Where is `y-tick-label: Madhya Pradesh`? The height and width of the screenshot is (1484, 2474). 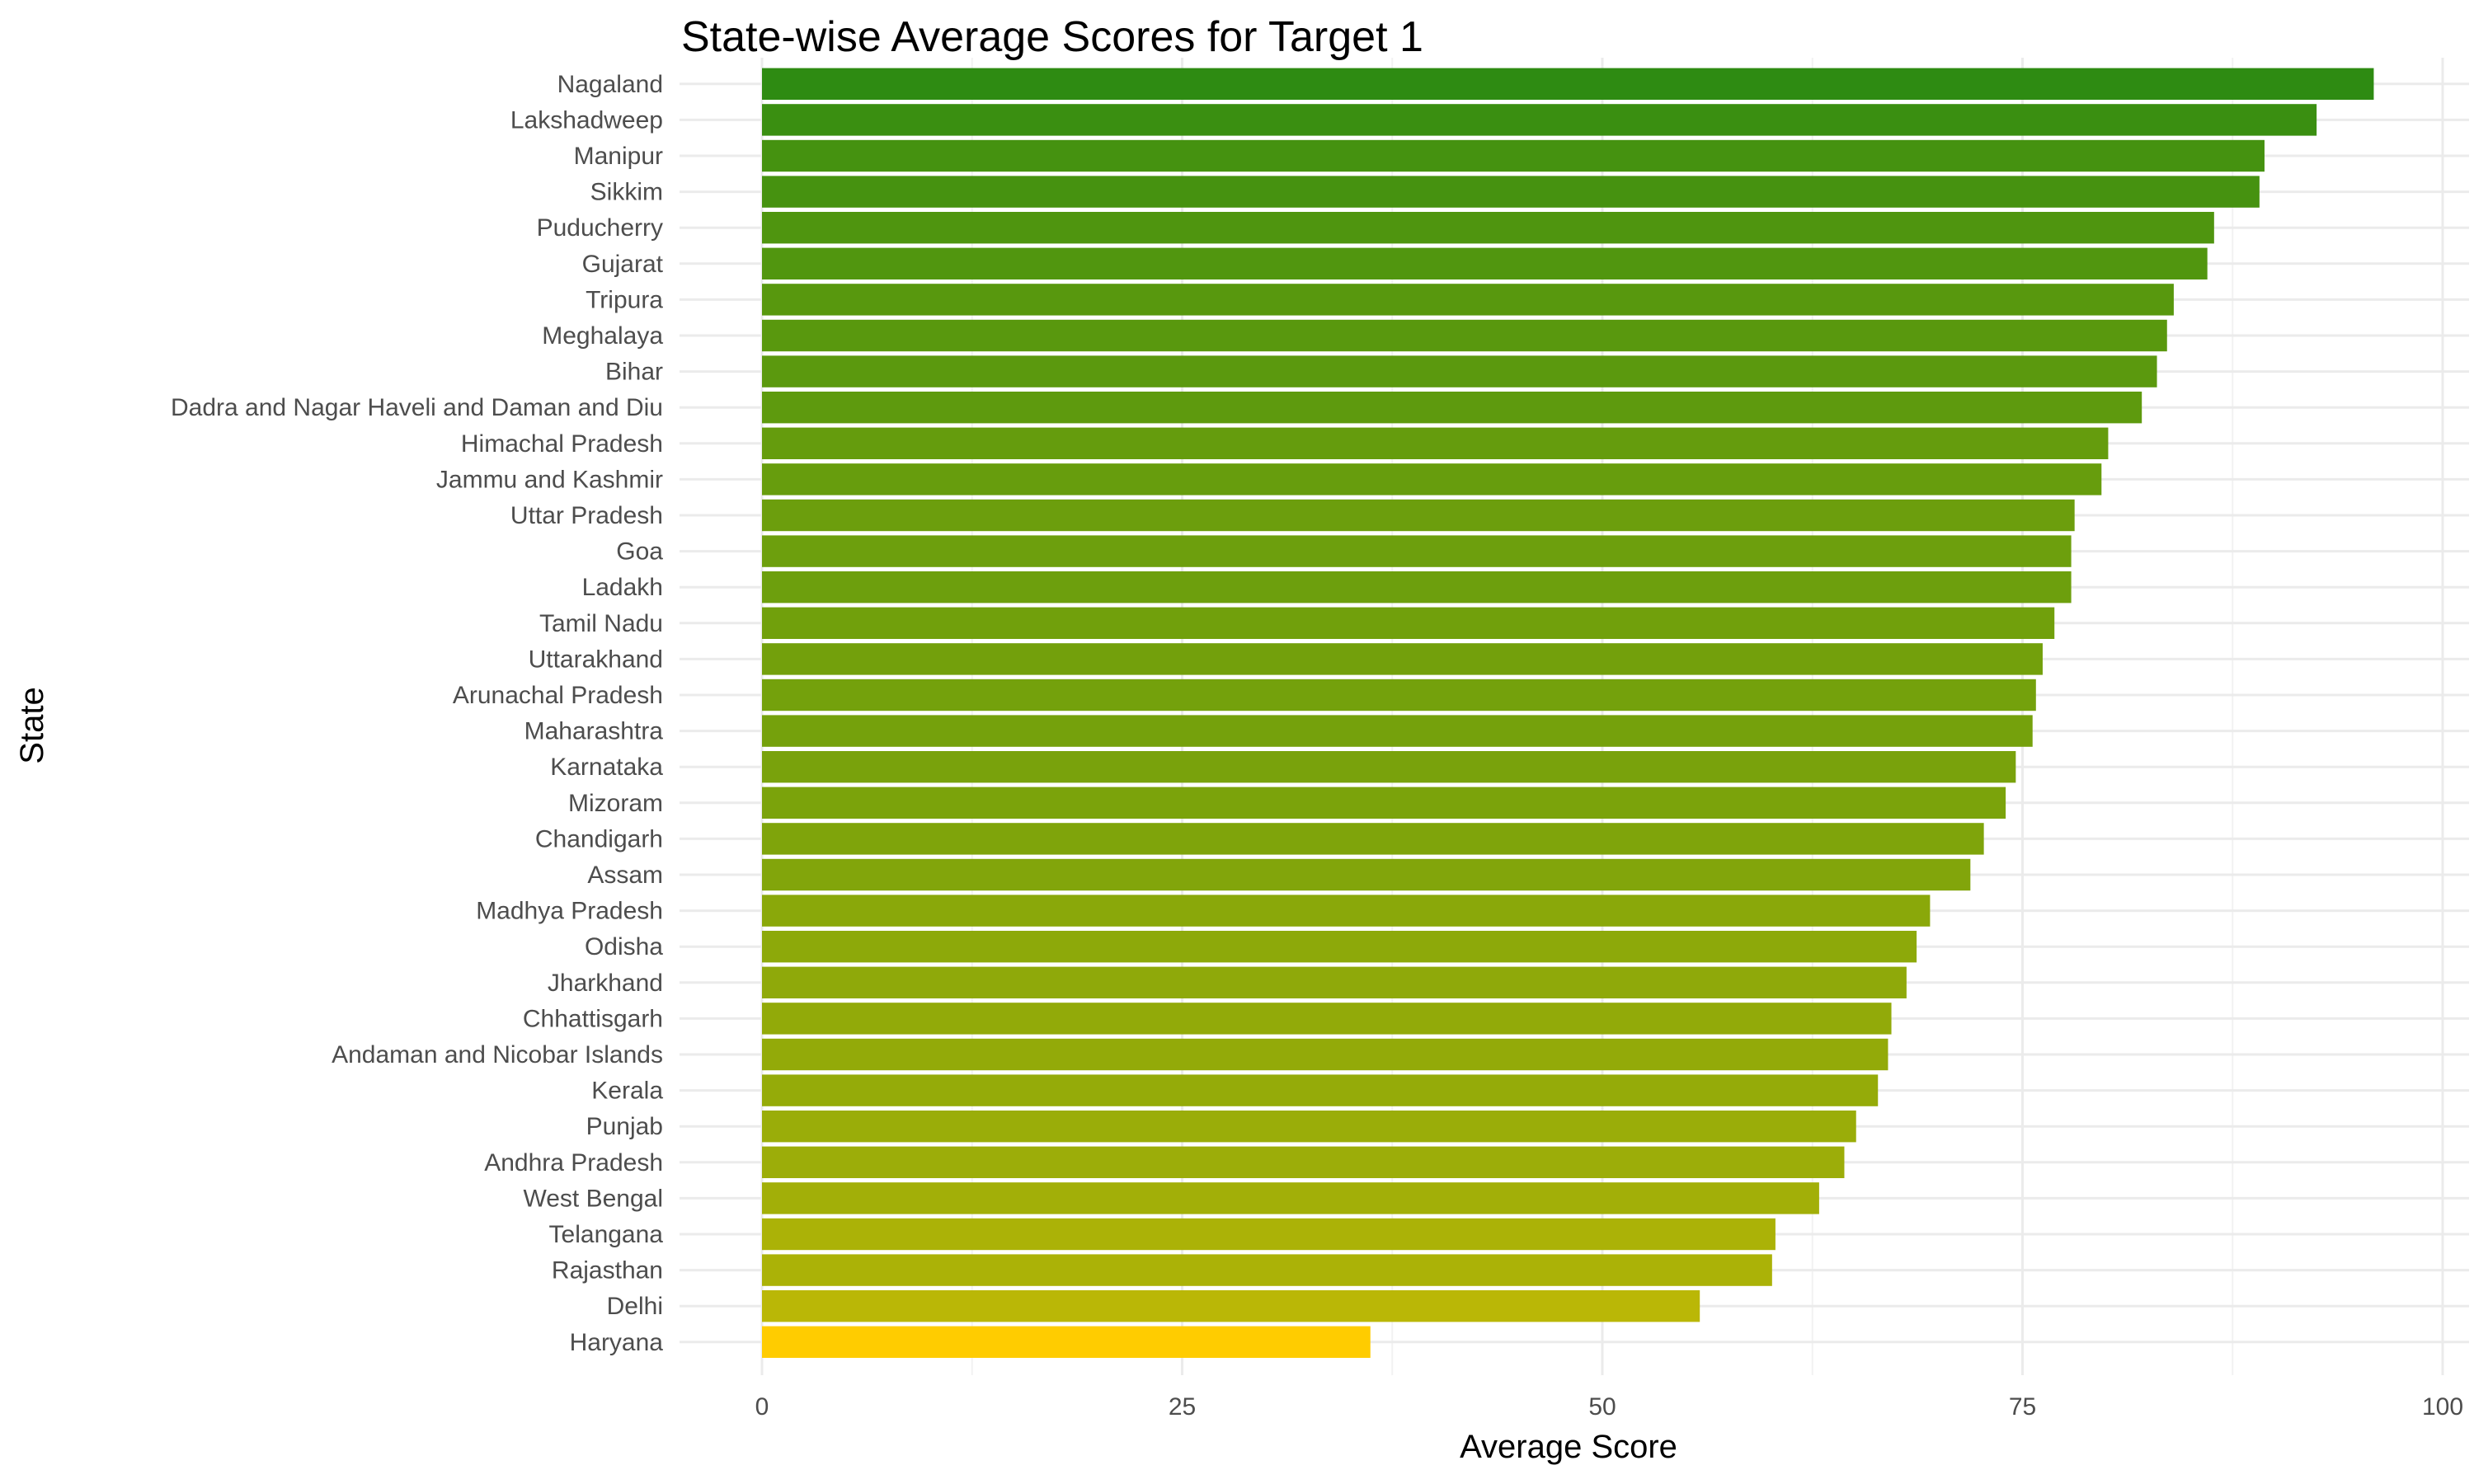 y-tick-label: Madhya Pradesh is located at coordinates (569, 911).